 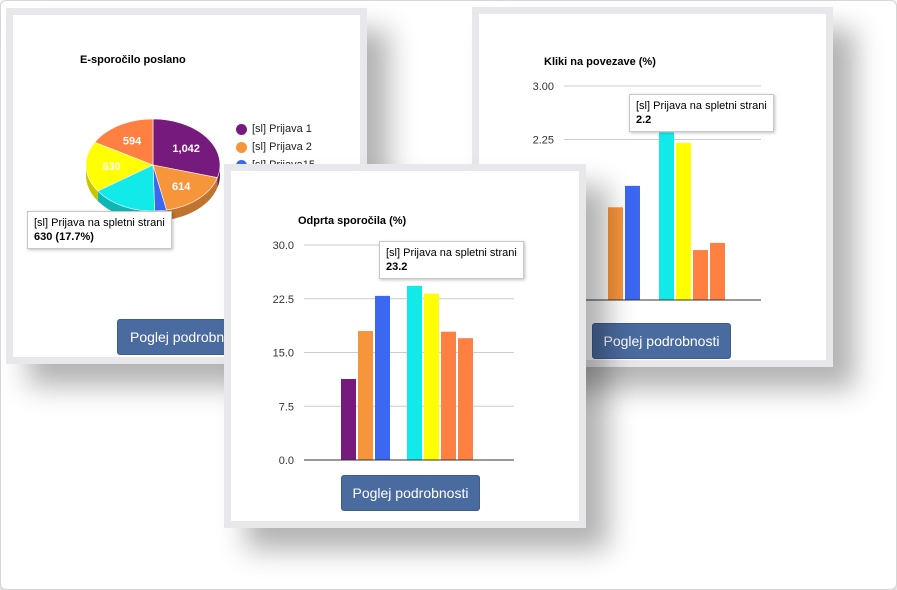 I want to click on pie-tooltip-label: [sl] Prijava na spletni strani, so click(x=99, y=223).